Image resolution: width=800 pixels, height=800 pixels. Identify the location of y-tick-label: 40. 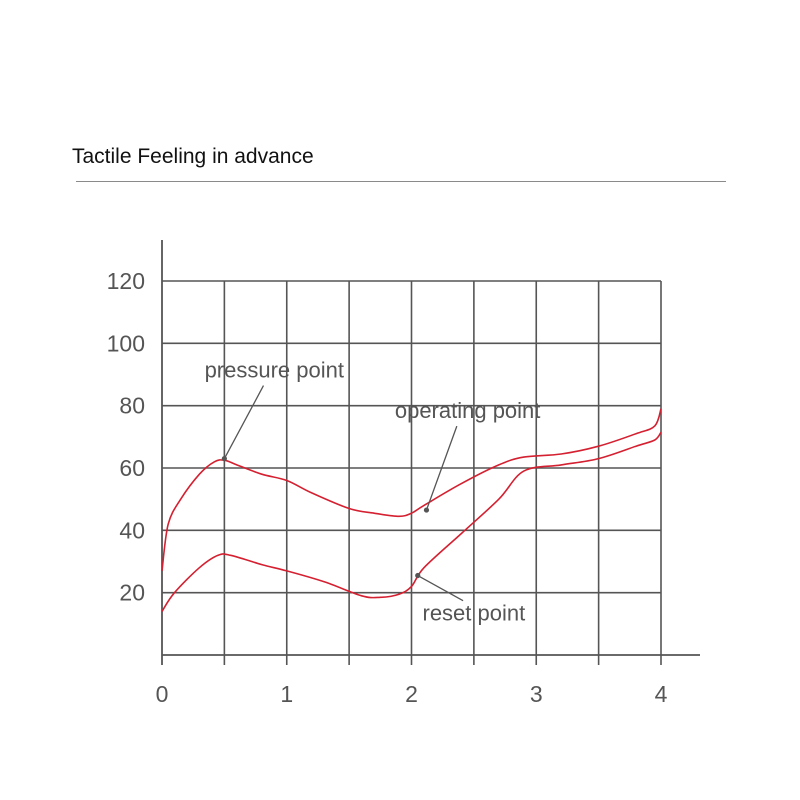
(132, 530).